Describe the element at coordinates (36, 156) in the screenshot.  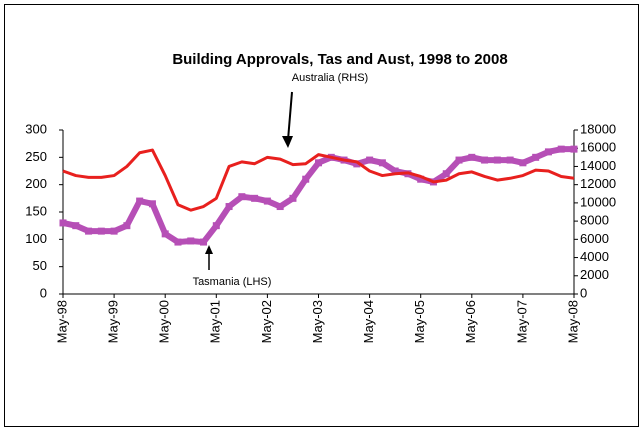
I see `y-tick-label: 250` at that location.